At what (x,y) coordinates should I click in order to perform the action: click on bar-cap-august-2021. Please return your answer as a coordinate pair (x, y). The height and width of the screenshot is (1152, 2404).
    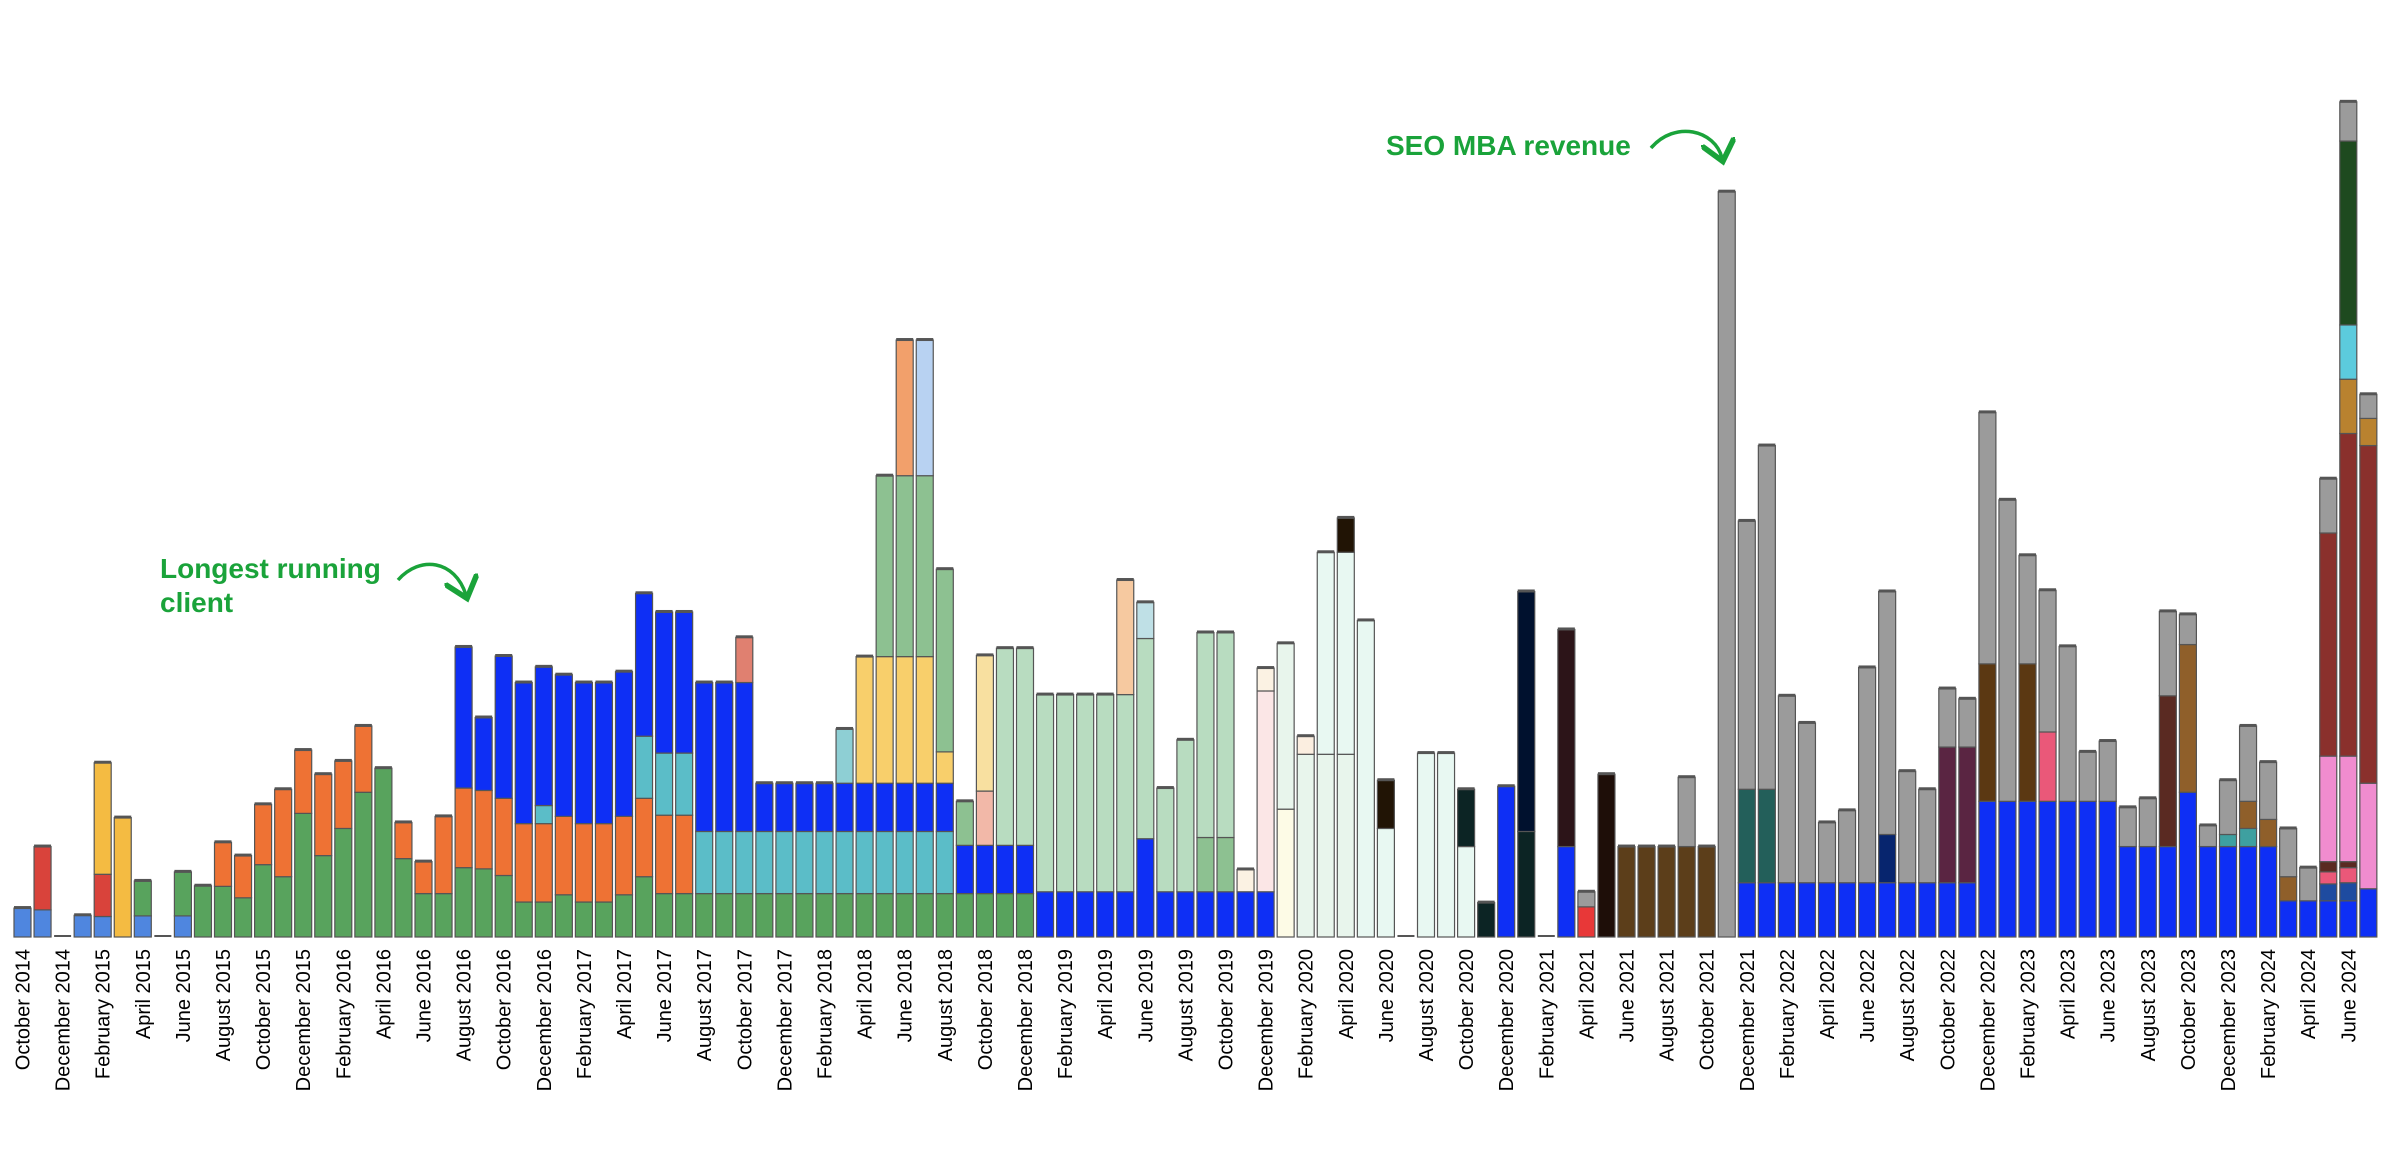
    Looking at the image, I should click on (1667, 846).